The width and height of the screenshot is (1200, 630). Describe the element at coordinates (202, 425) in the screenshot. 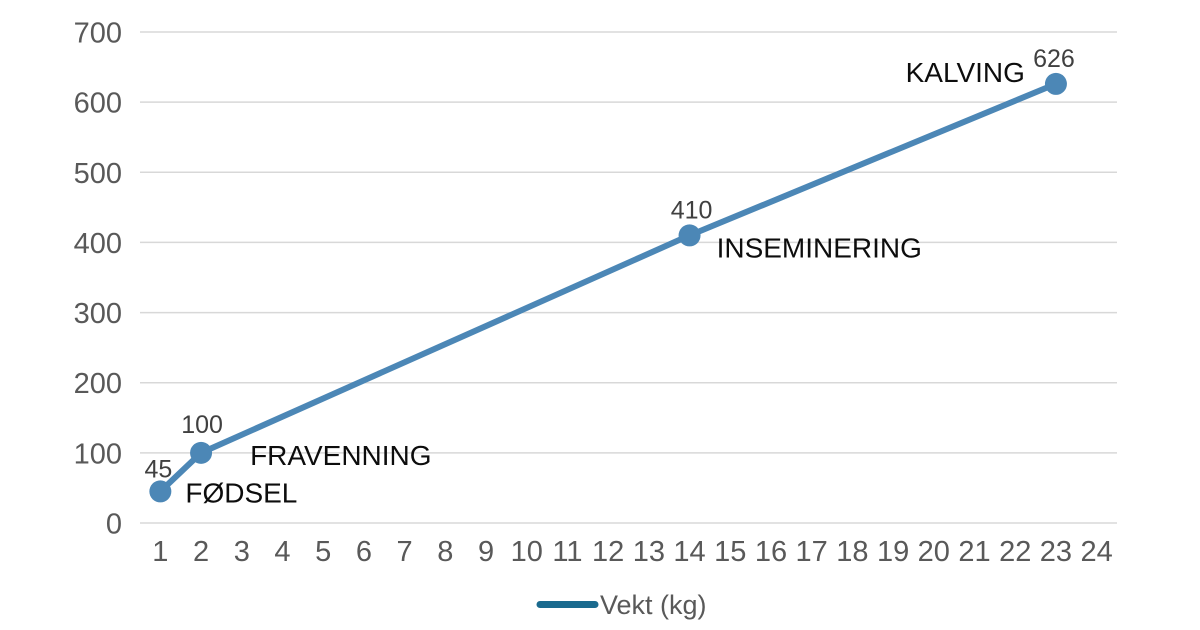

I see `point-value-label: 100` at that location.